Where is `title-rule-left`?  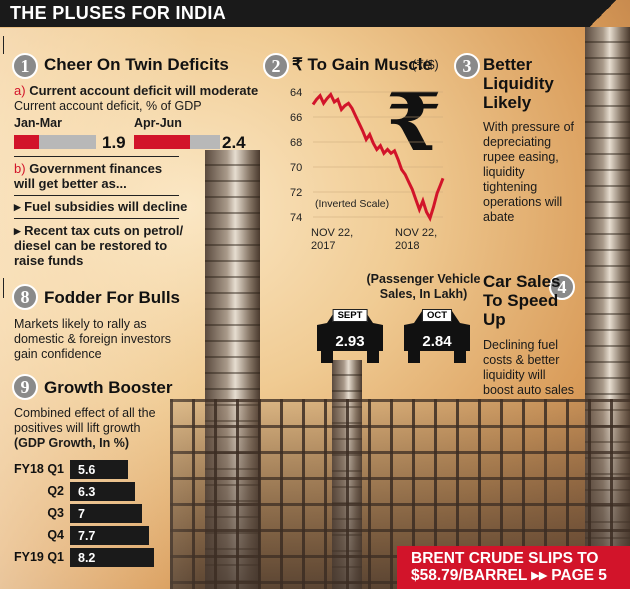
title-rule-left is located at coordinates (3, 45).